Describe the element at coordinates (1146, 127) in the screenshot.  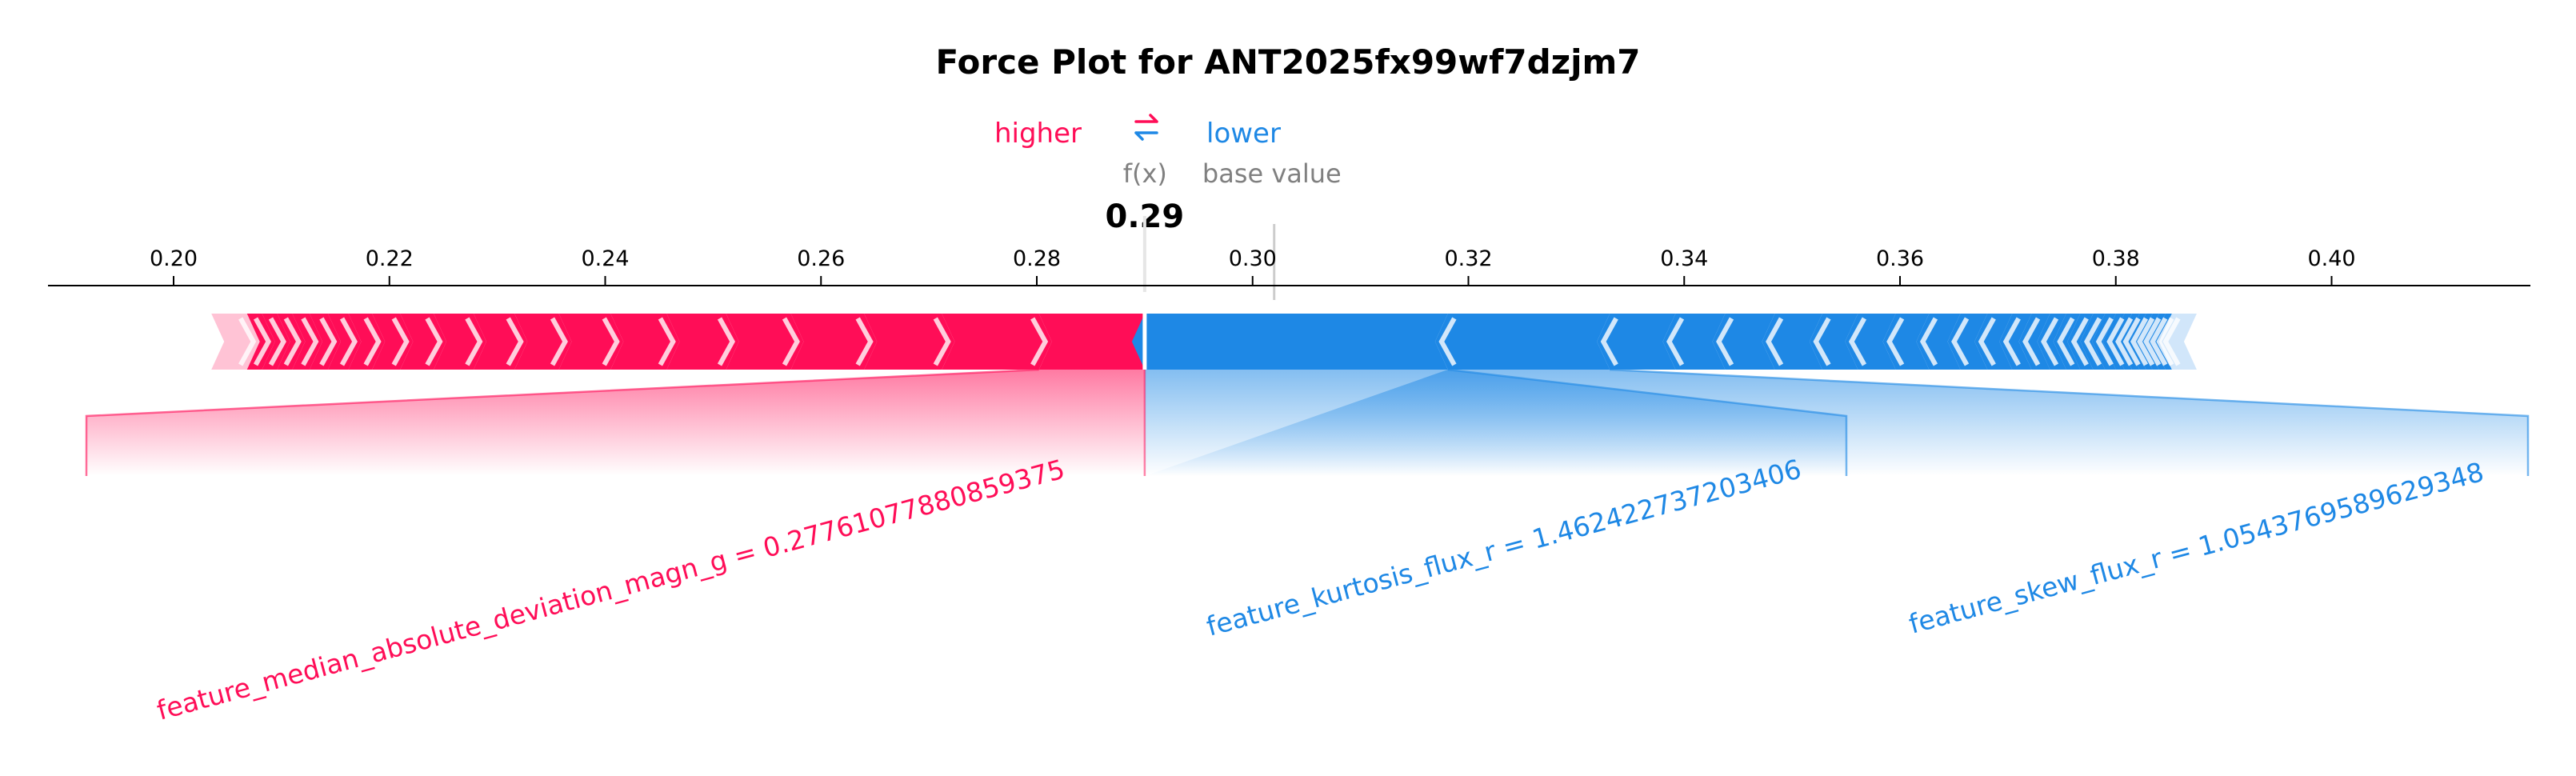
I see `swap-arrows-icon` at that location.